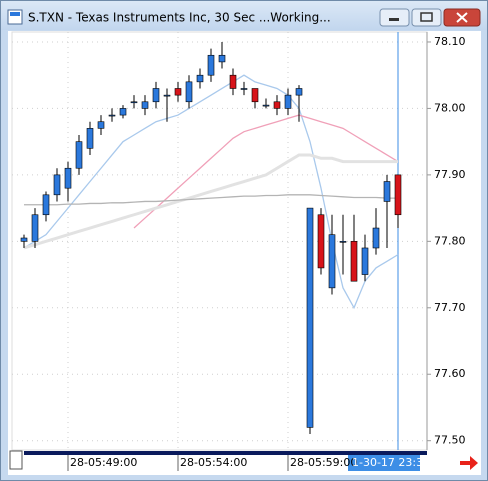  I want to click on window-icon-bar, so click(15, 14).